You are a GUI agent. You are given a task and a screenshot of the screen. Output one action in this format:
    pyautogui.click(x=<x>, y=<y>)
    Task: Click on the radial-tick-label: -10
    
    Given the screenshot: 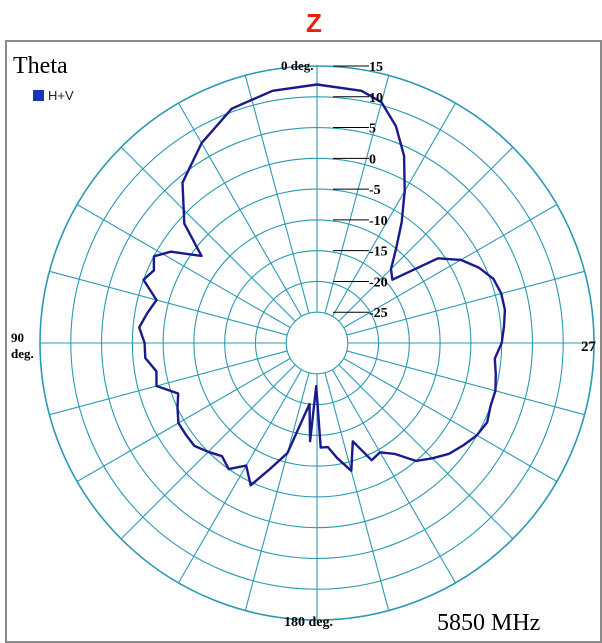 What is the action you would take?
    pyautogui.click(x=378, y=221)
    